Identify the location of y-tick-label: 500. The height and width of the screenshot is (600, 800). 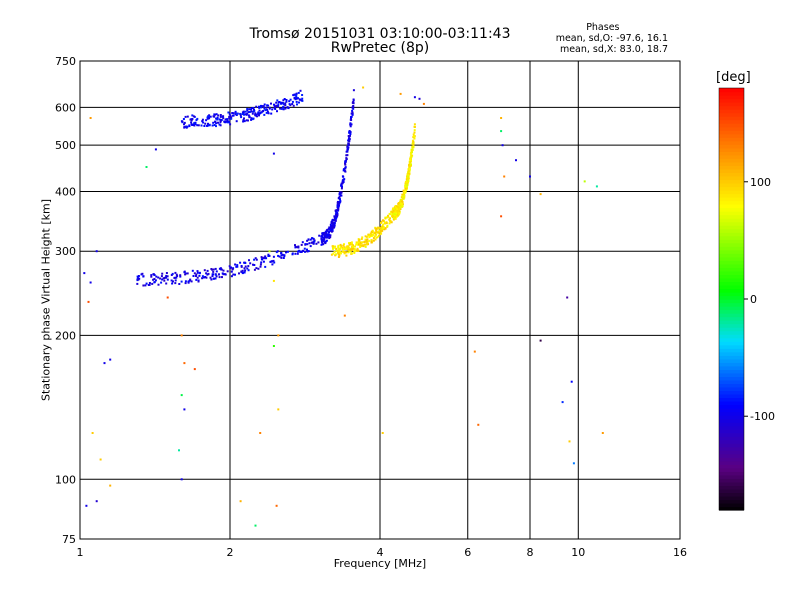
(65, 145).